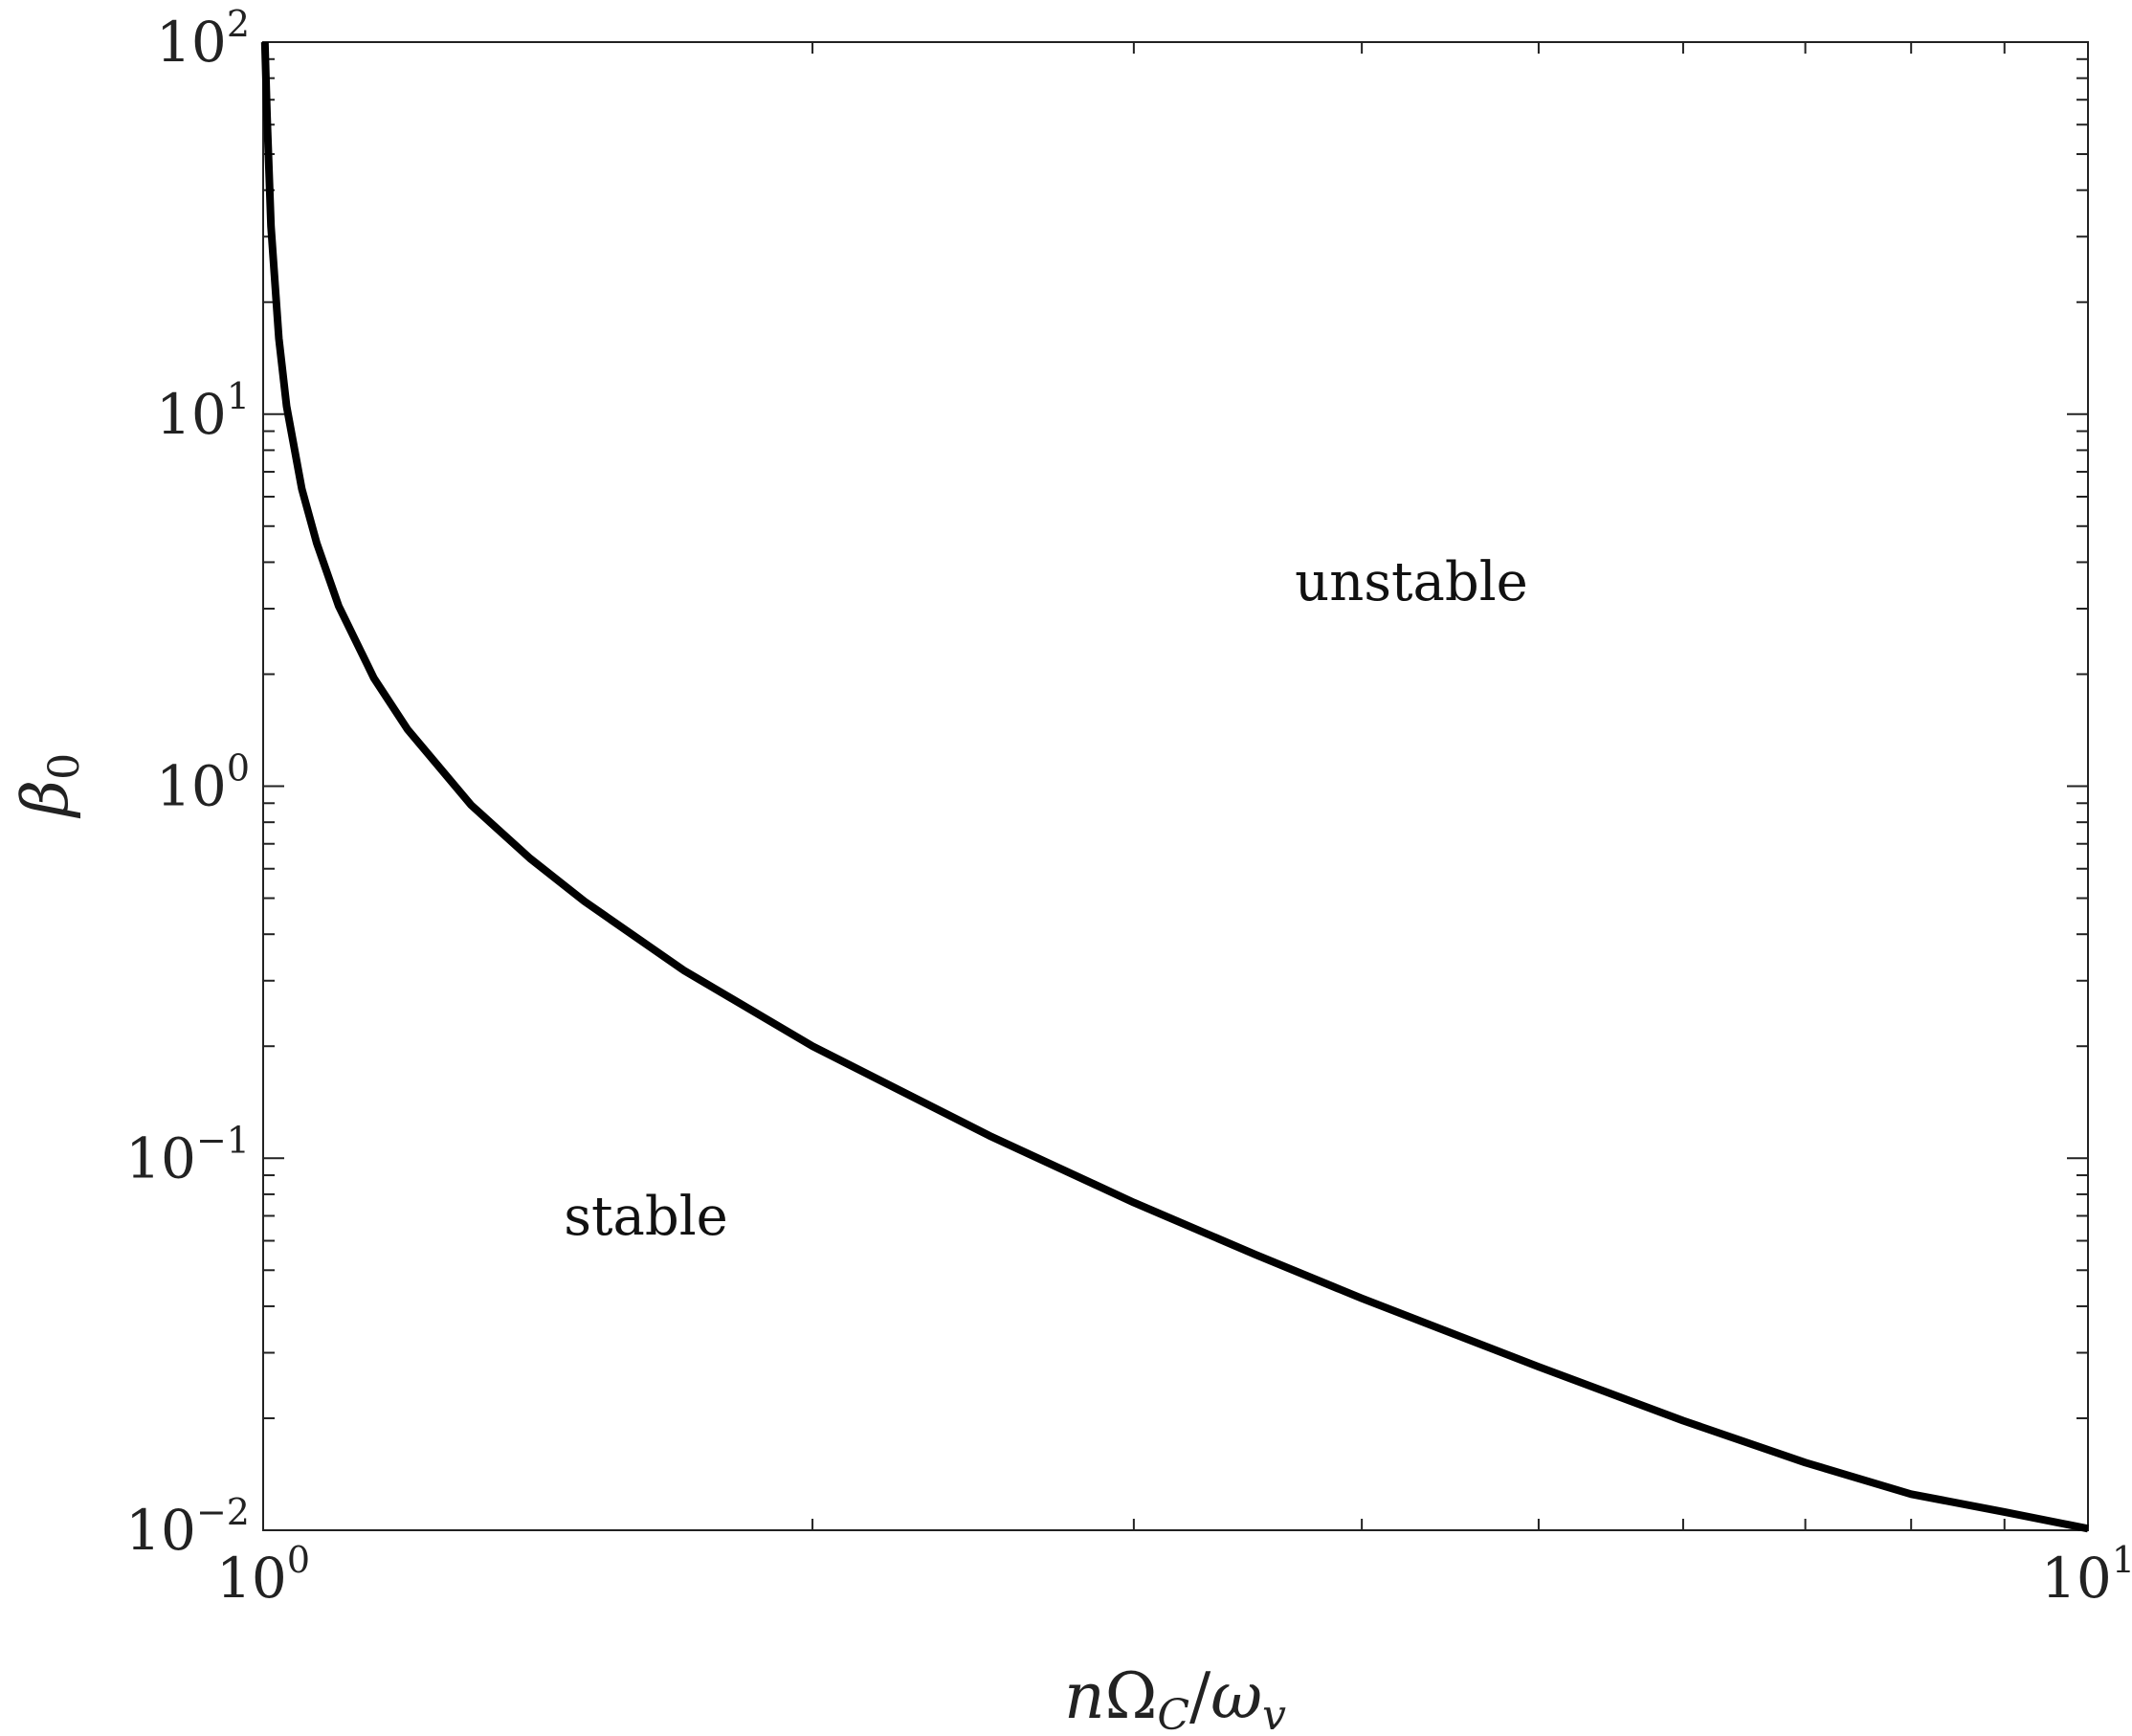  Describe the element at coordinates (1084, 1696) in the screenshot. I see `x-label-n: n` at that location.